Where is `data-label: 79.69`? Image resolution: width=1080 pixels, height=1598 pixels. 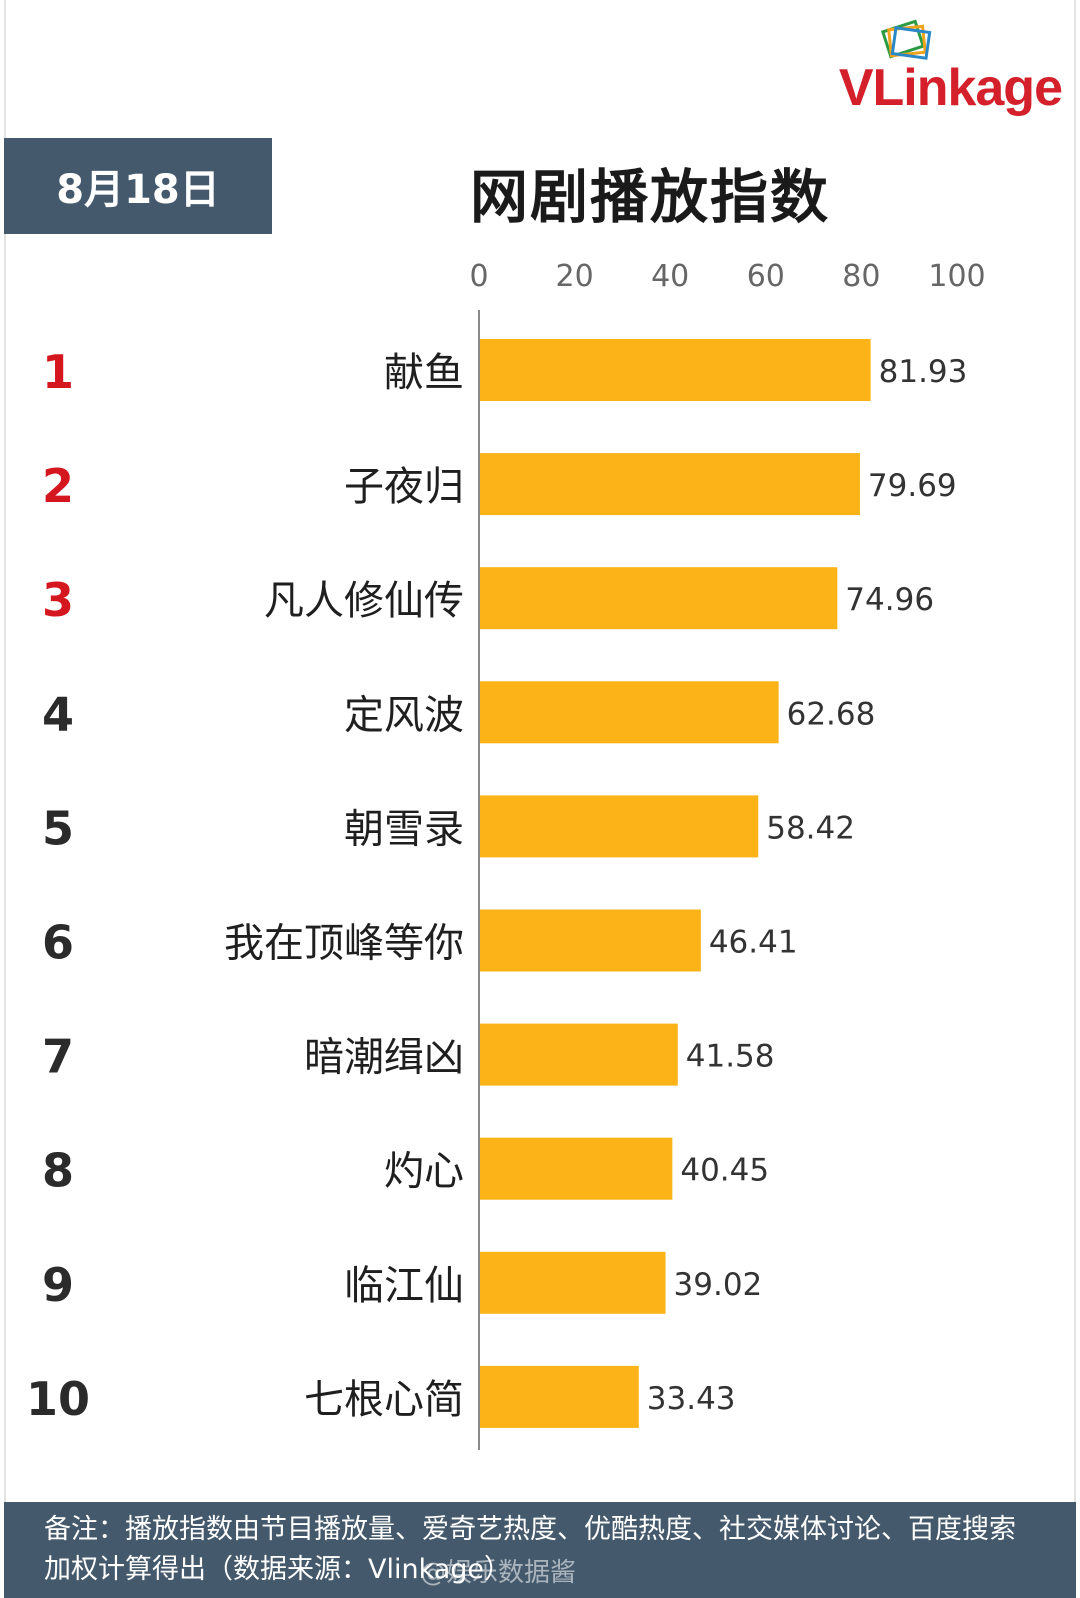
data-label: 79.69 is located at coordinates (912, 486).